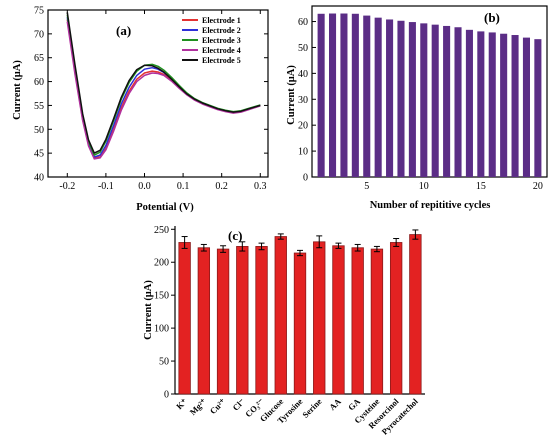 The image size is (550, 435). What do you see at coordinates (221, 50) in the screenshot?
I see `panel-a-legend-label-4: Electrode 4` at bounding box center [221, 50].